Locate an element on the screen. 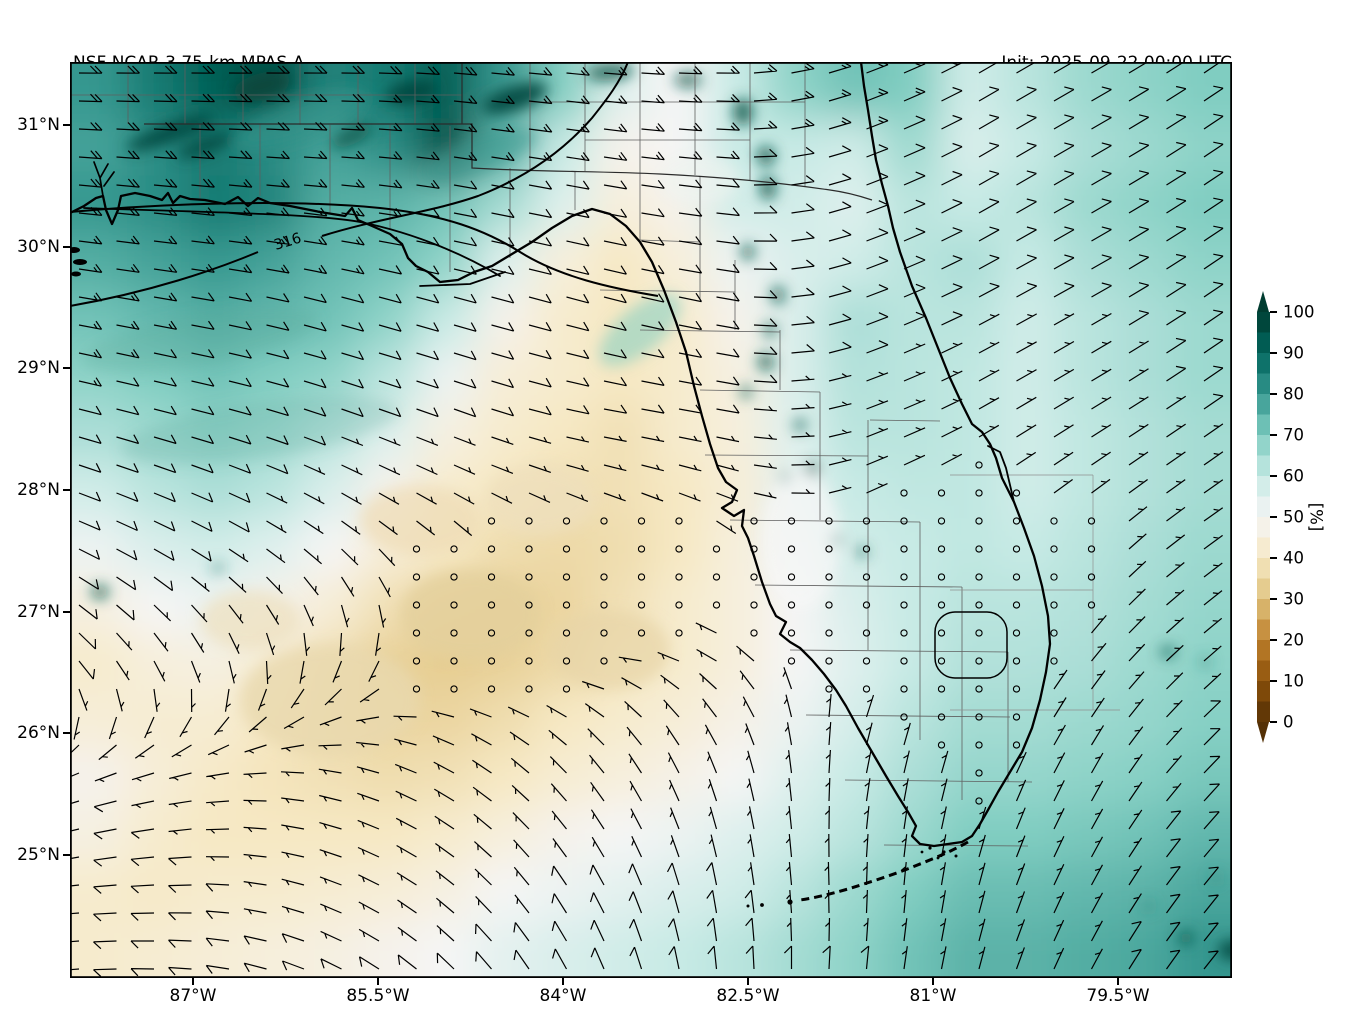 This screenshot has width=1361, height=1023. y-tick-label: 31°N is located at coordinates (38, 125).